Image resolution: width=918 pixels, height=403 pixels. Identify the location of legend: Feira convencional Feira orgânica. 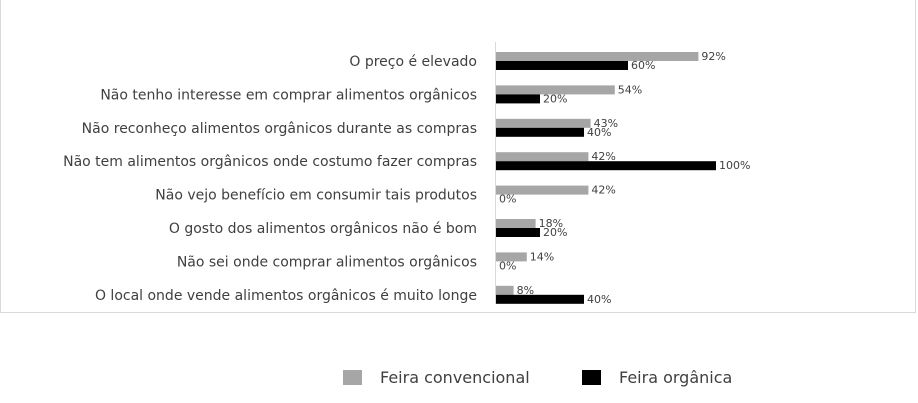
(459, 377).